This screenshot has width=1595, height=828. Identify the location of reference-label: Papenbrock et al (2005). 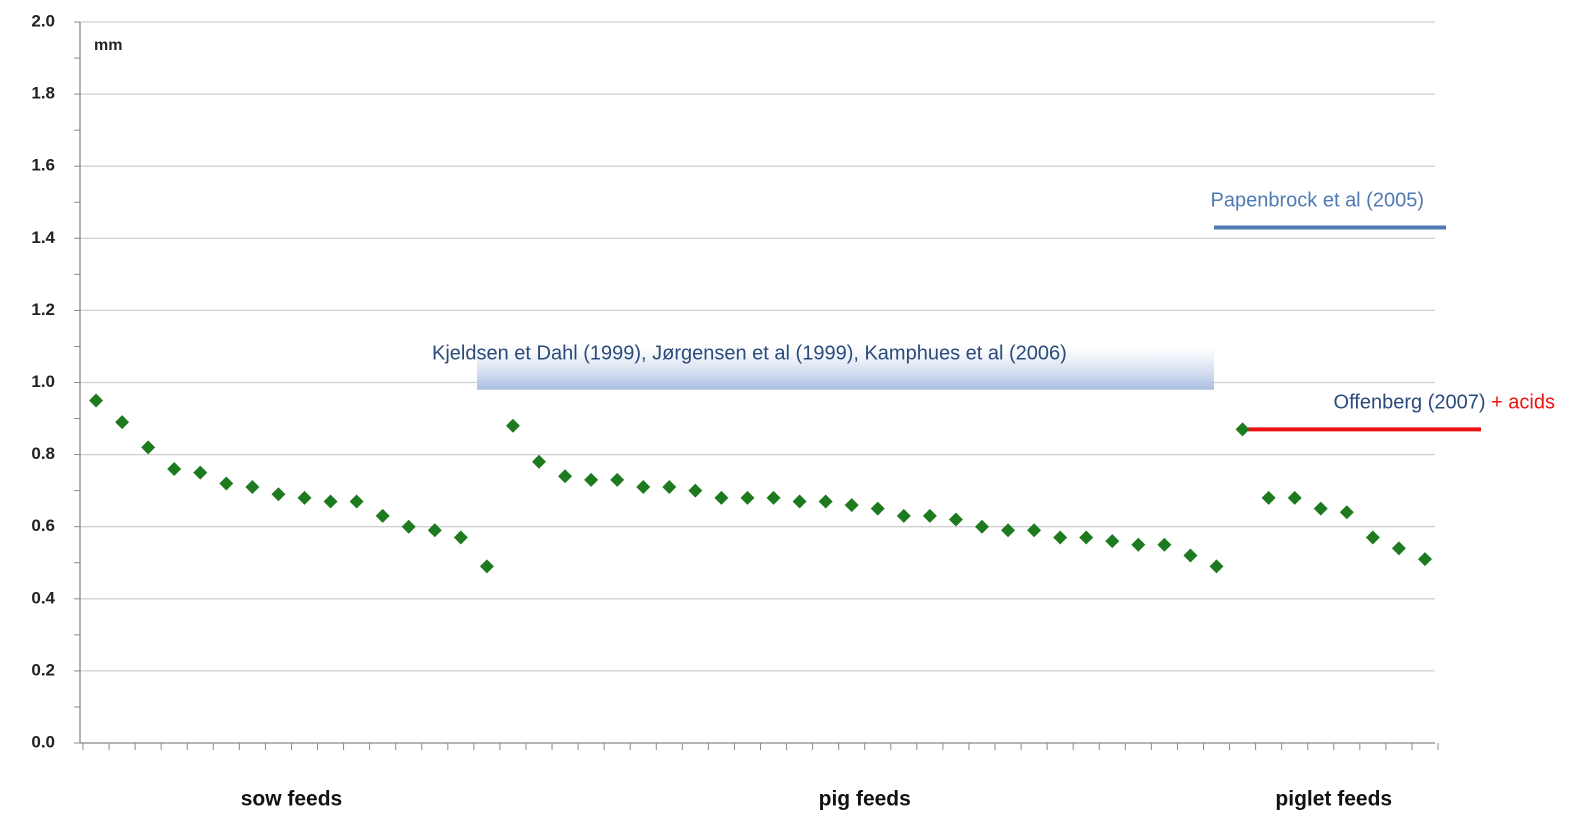
(1317, 201).